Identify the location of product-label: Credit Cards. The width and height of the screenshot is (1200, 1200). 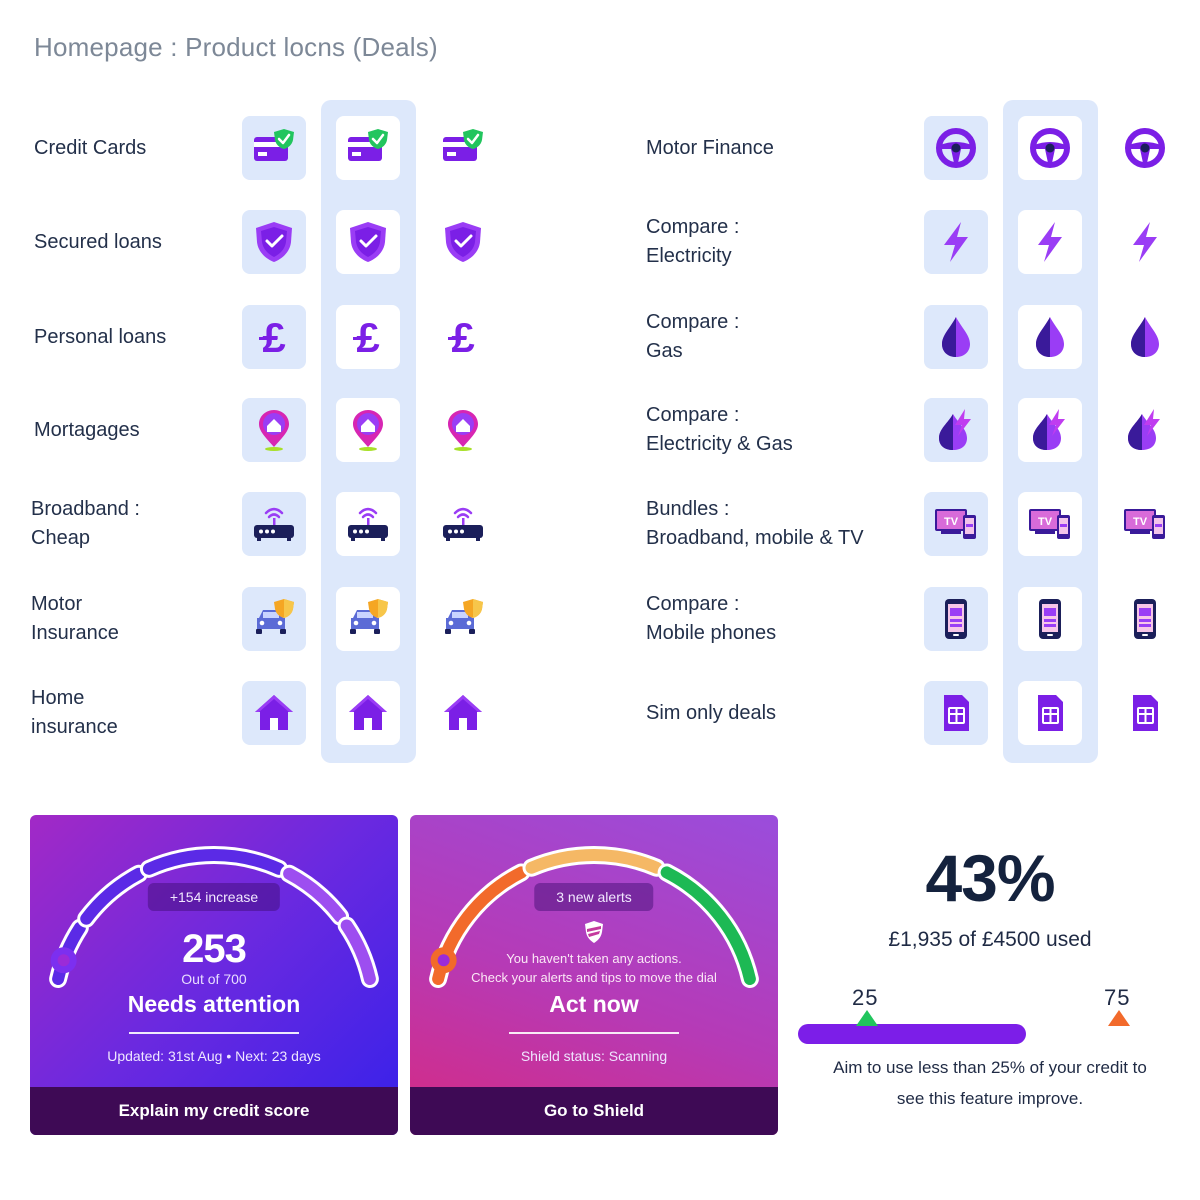
(90, 148).